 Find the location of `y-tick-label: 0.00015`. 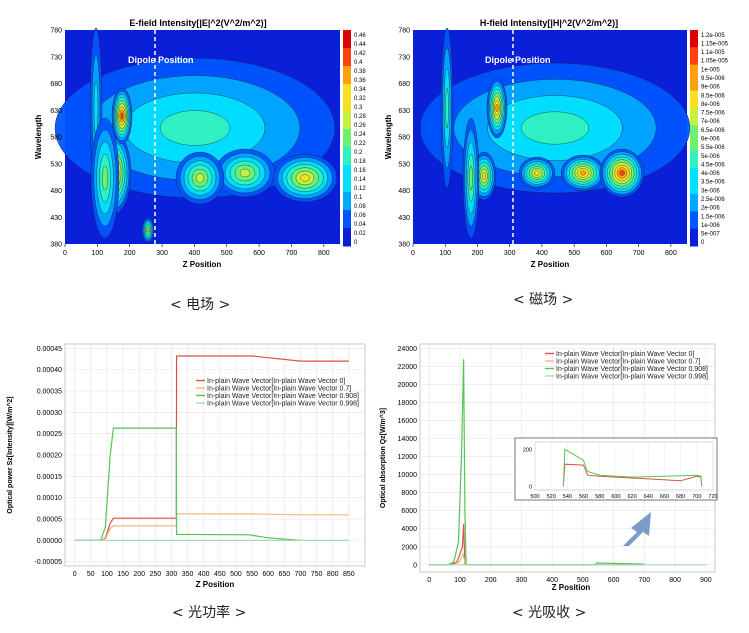

y-tick-label: 0.00015 is located at coordinates (49, 477).